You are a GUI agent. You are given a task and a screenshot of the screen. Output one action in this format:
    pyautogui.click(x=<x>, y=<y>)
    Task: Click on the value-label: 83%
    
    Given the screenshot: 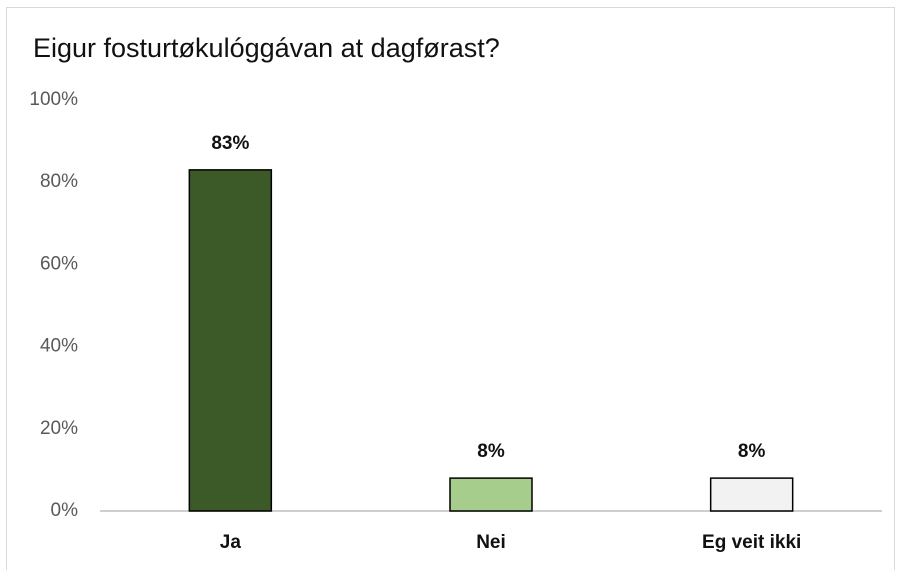 What is the action you would take?
    pyautogui.click(x=230, y=143)
    